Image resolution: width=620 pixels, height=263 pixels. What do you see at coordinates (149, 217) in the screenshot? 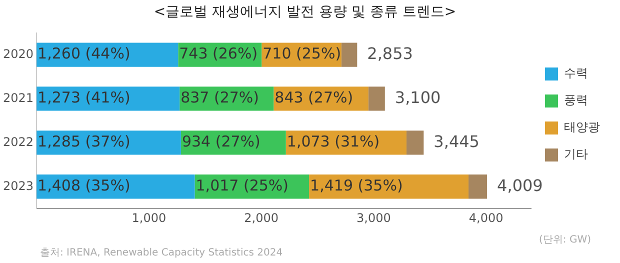
I see `x-tick-label: 1,000` at bounding box center [149, 217].